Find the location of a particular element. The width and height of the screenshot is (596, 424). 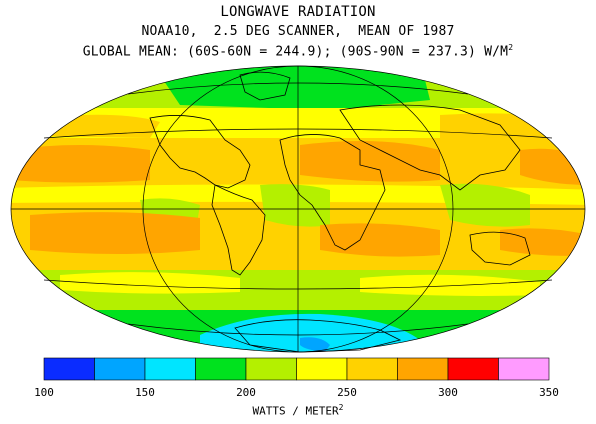

olr-sahara is located at coordinates (370, 161).